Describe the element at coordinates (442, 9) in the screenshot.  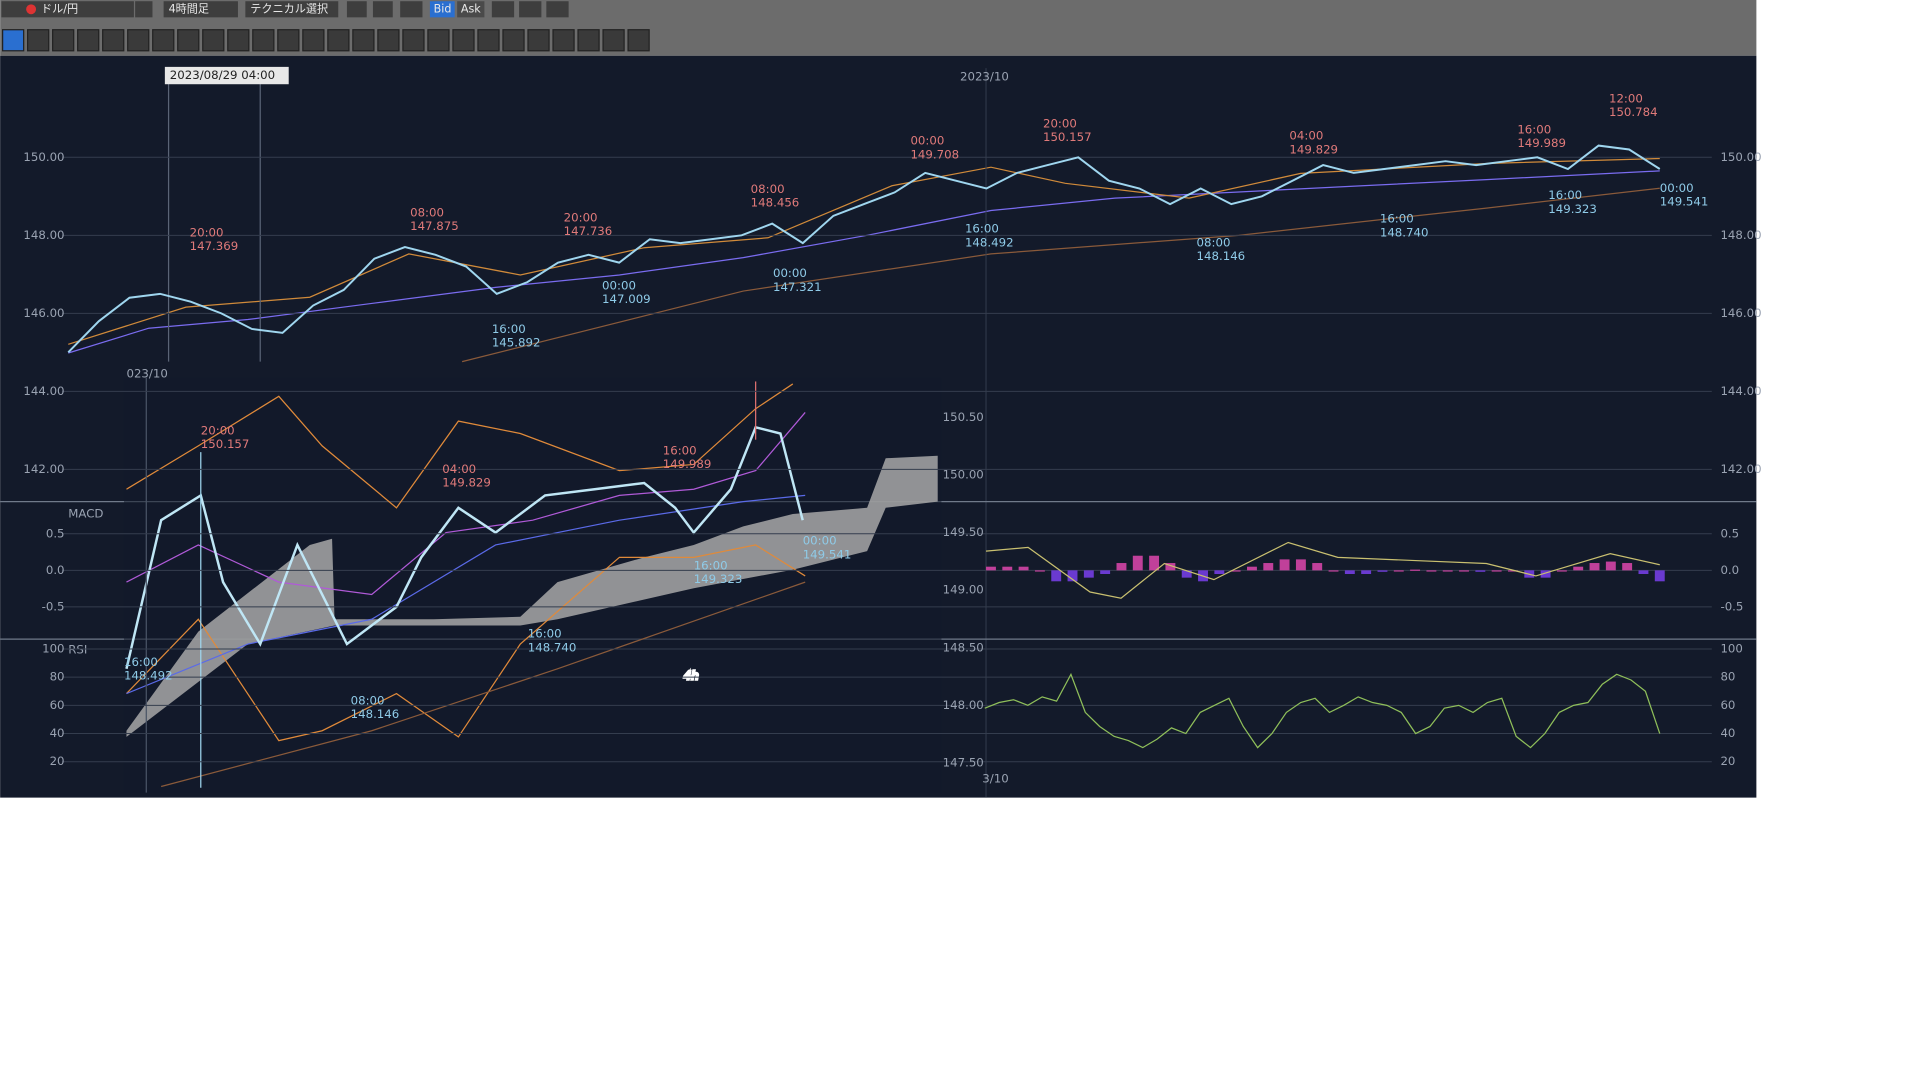
I see `bid-btn` at that location.